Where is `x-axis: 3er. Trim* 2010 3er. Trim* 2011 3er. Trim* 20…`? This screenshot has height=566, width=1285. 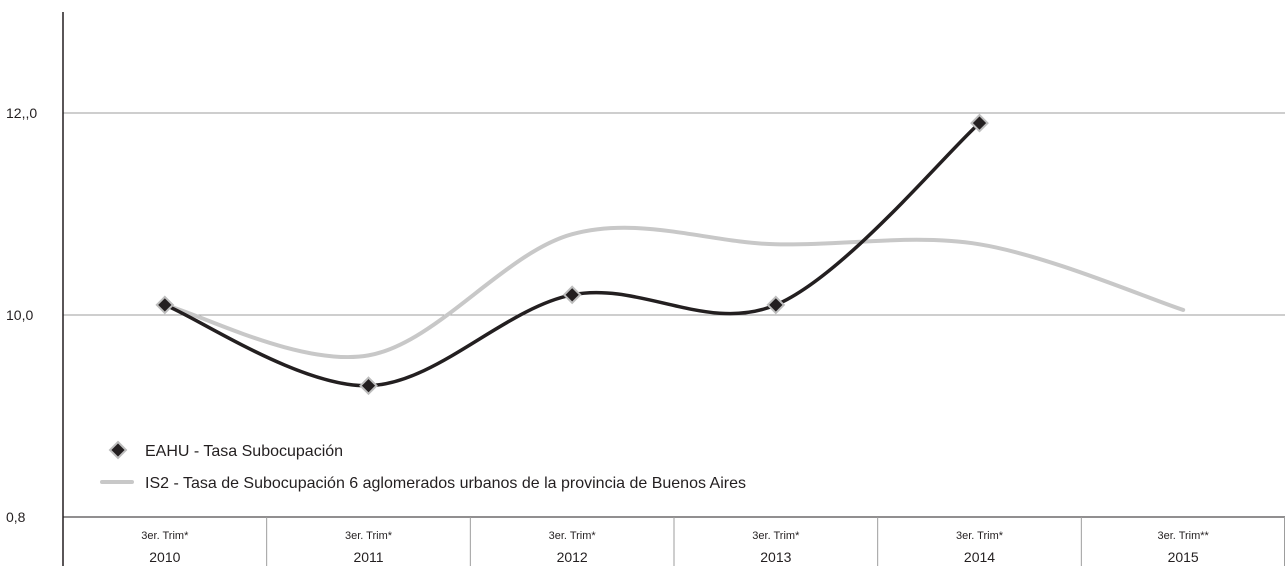
x-axis: 3er. Trim* 2010 3er. Trim* 2011 3er. Trim* 20… is located at coordinates (674, 541).